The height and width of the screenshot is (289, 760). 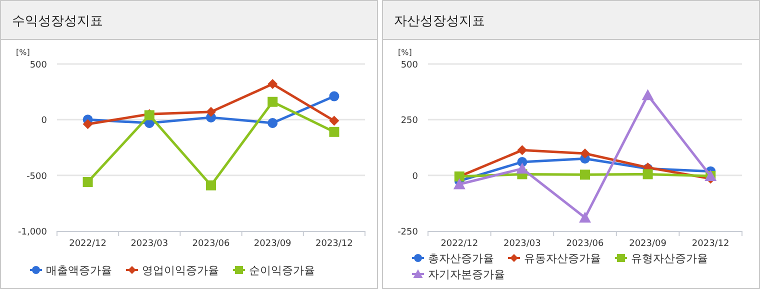 What do you see at coordinates (439, 21) in the screenshot?
I see `chart-title: 자산성장성지표` at bounding box center [439, 21].